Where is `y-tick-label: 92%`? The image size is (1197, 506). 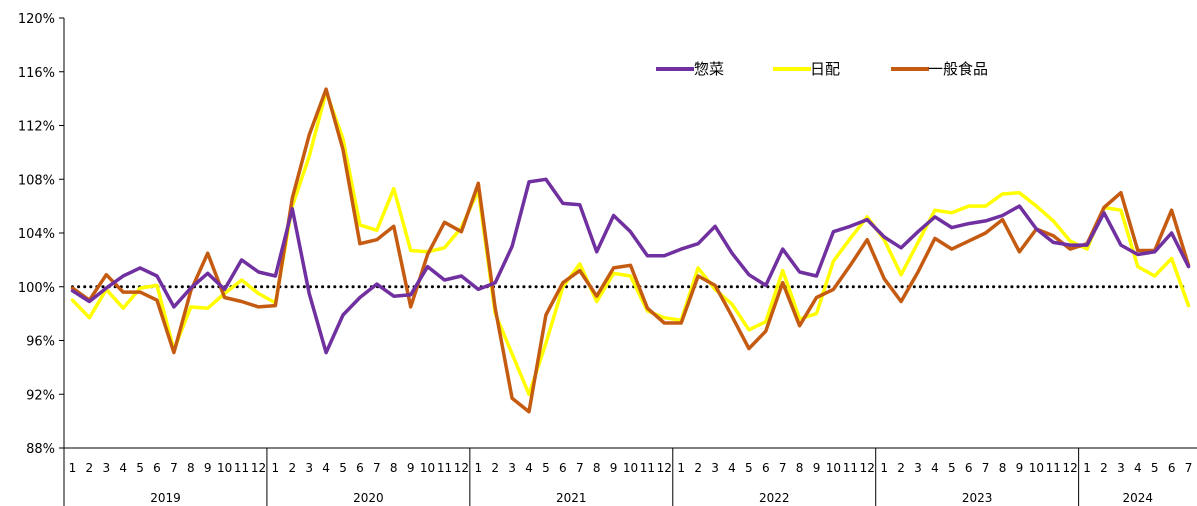 y-tick-label: 92% is located at coordinates (40, 395).